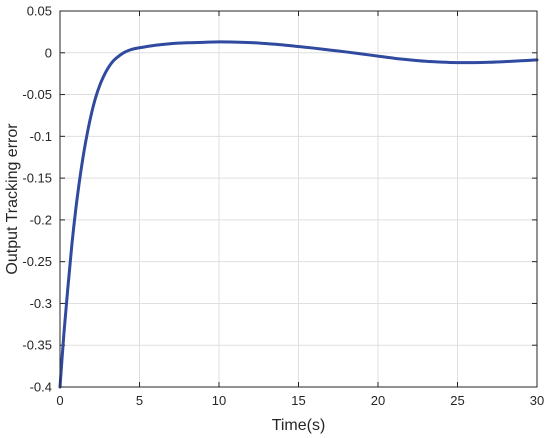 The width and height of the screenshot is (550, 438). I want to click on x-tick-label: 20, so click(378, 400).